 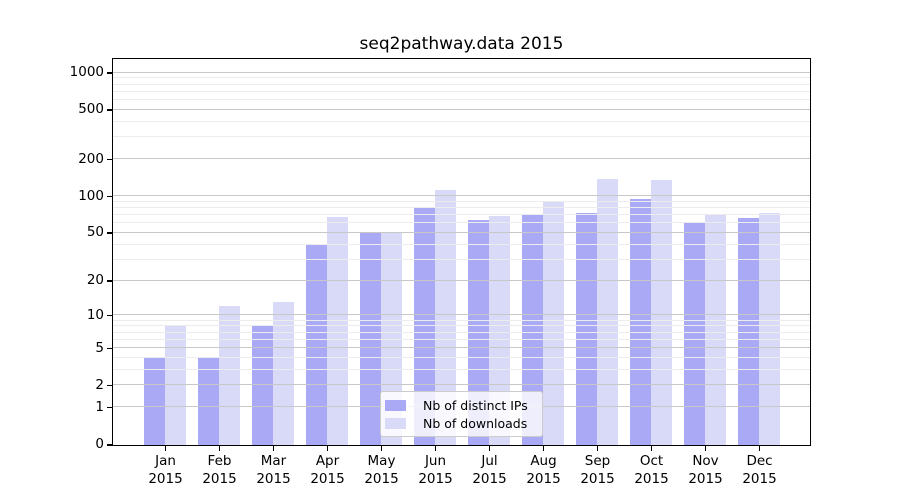 I want to click on x-tick-mark-jul, so click(x=489, y=448).